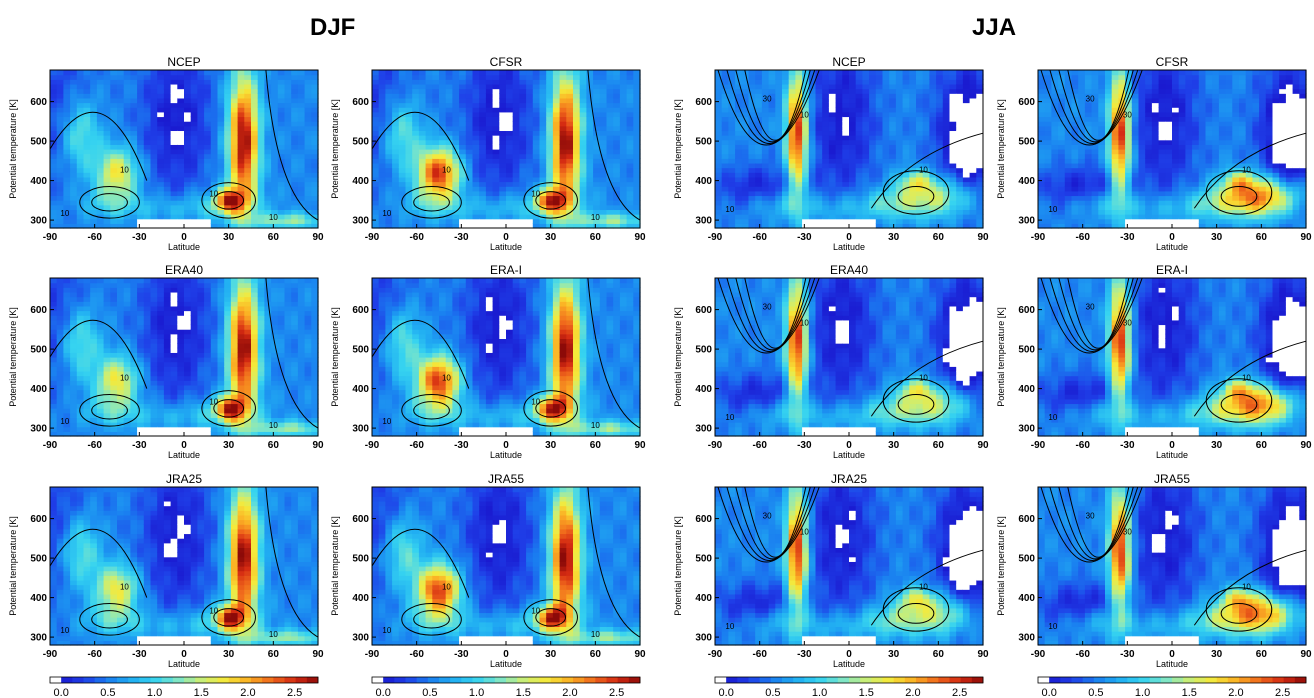  What do you see at coordinates (184, 247) in the screenshot?
I see `x-axis-label: Latitude` at bounding box center [184, 247].